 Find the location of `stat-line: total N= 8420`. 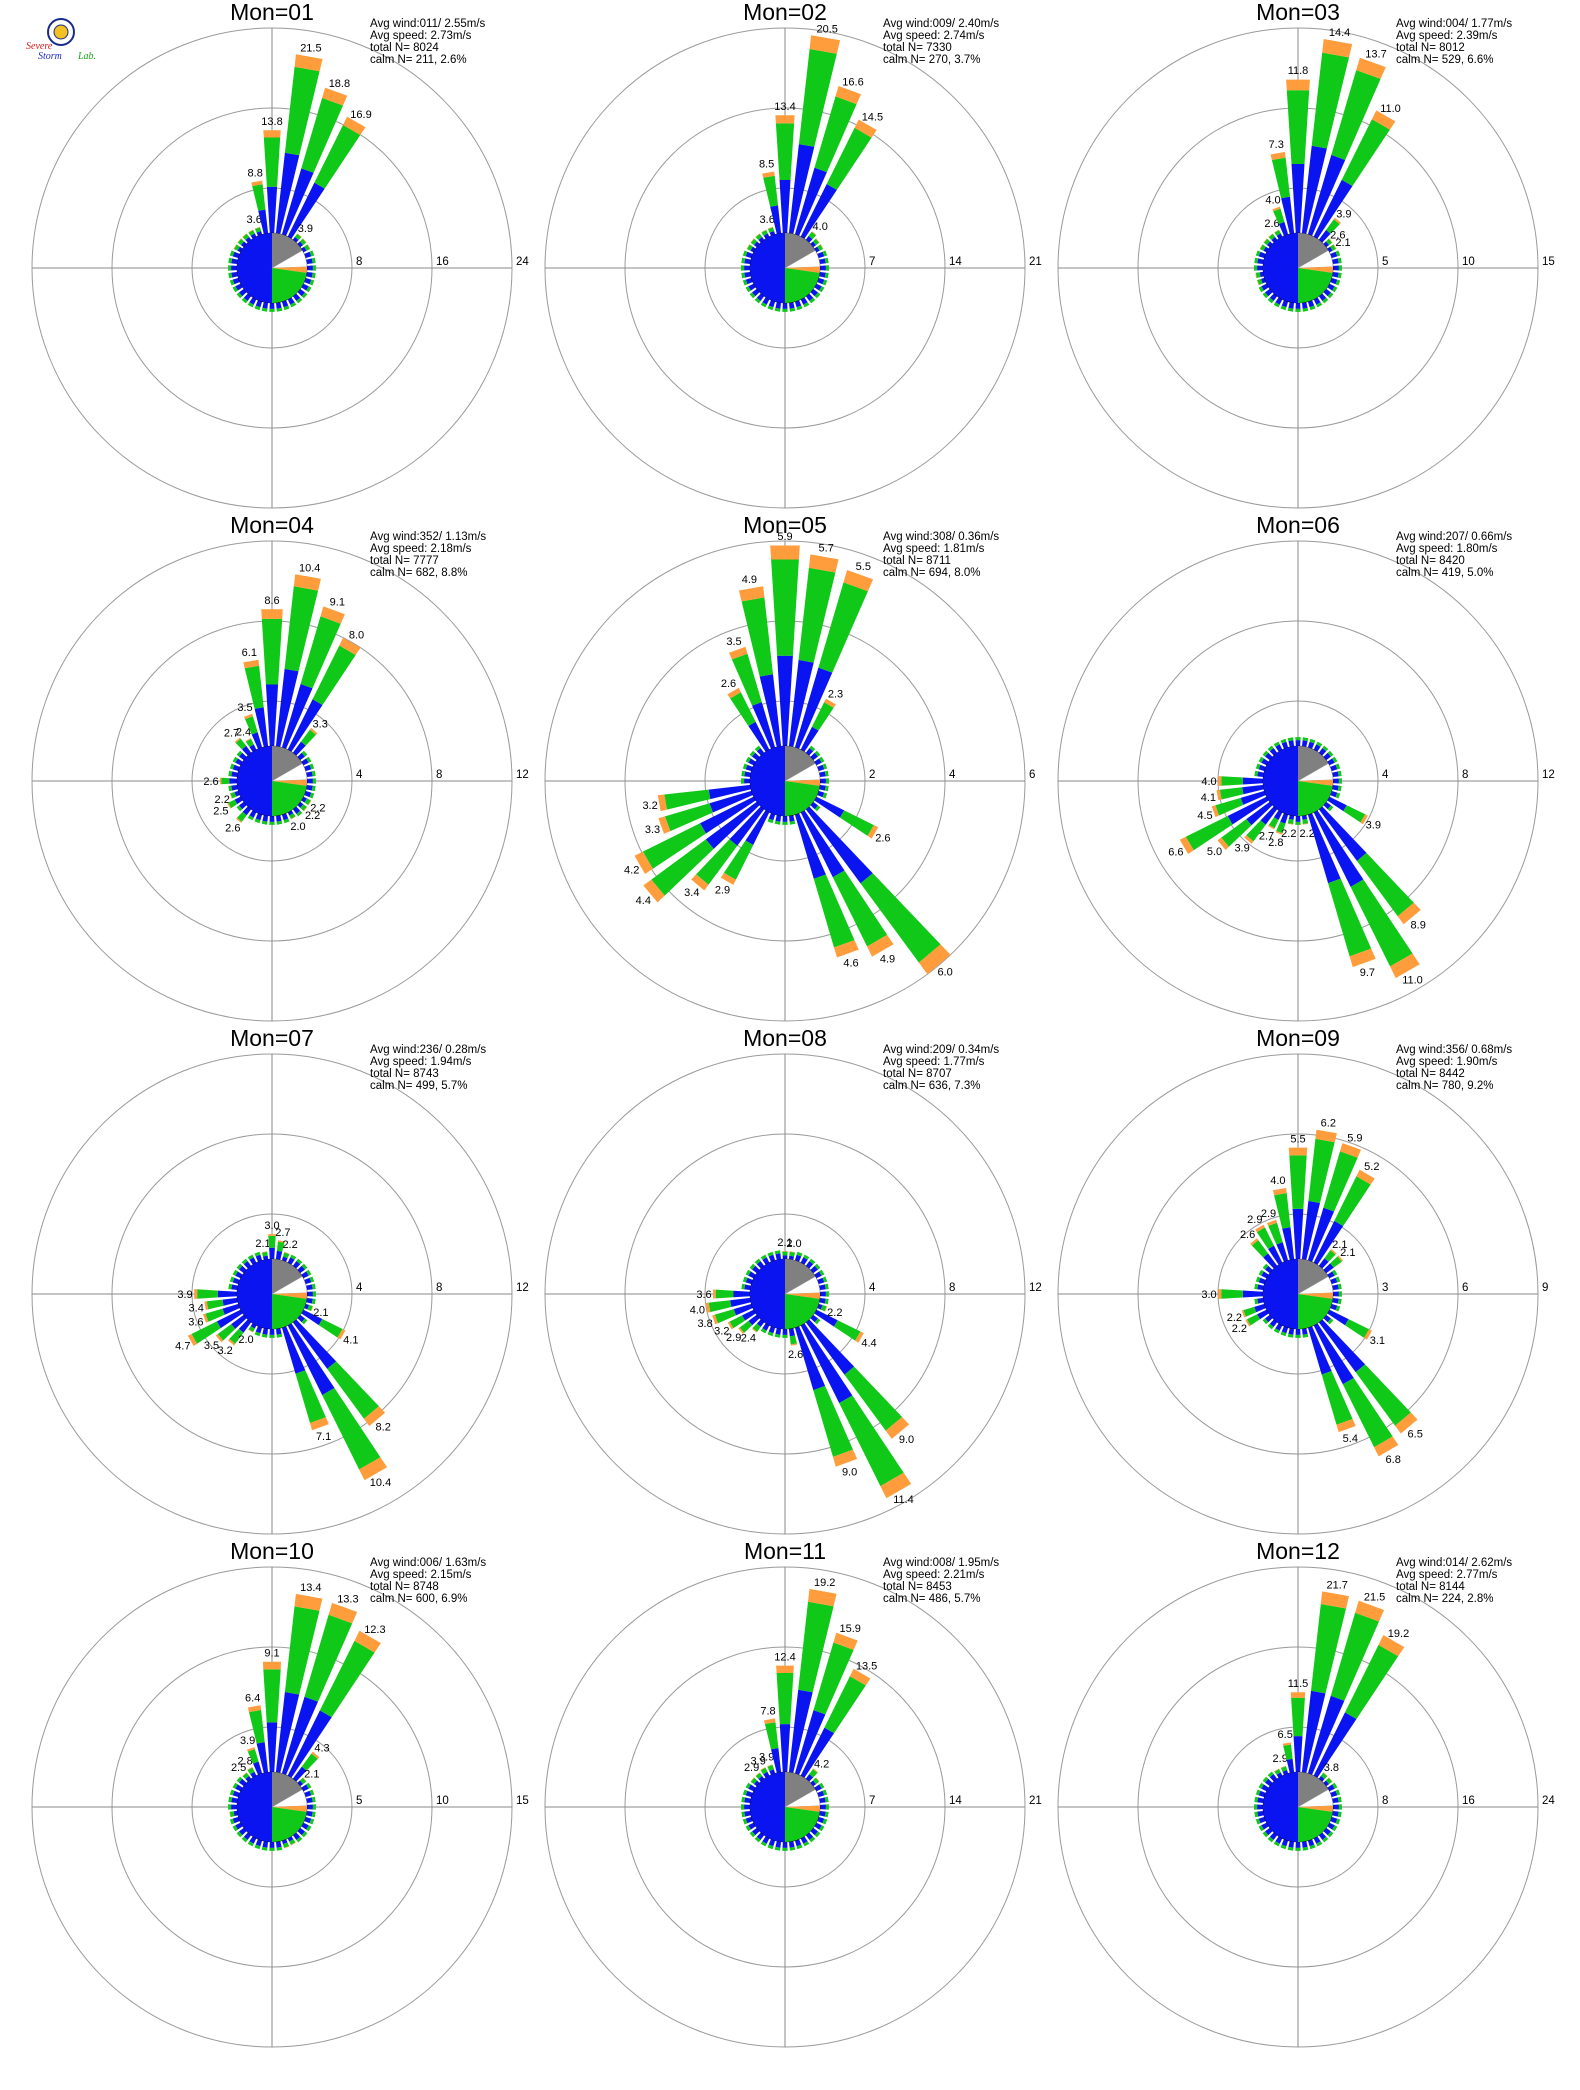

stat-line: total N= 8420 is located at coordinates (1430, 561).